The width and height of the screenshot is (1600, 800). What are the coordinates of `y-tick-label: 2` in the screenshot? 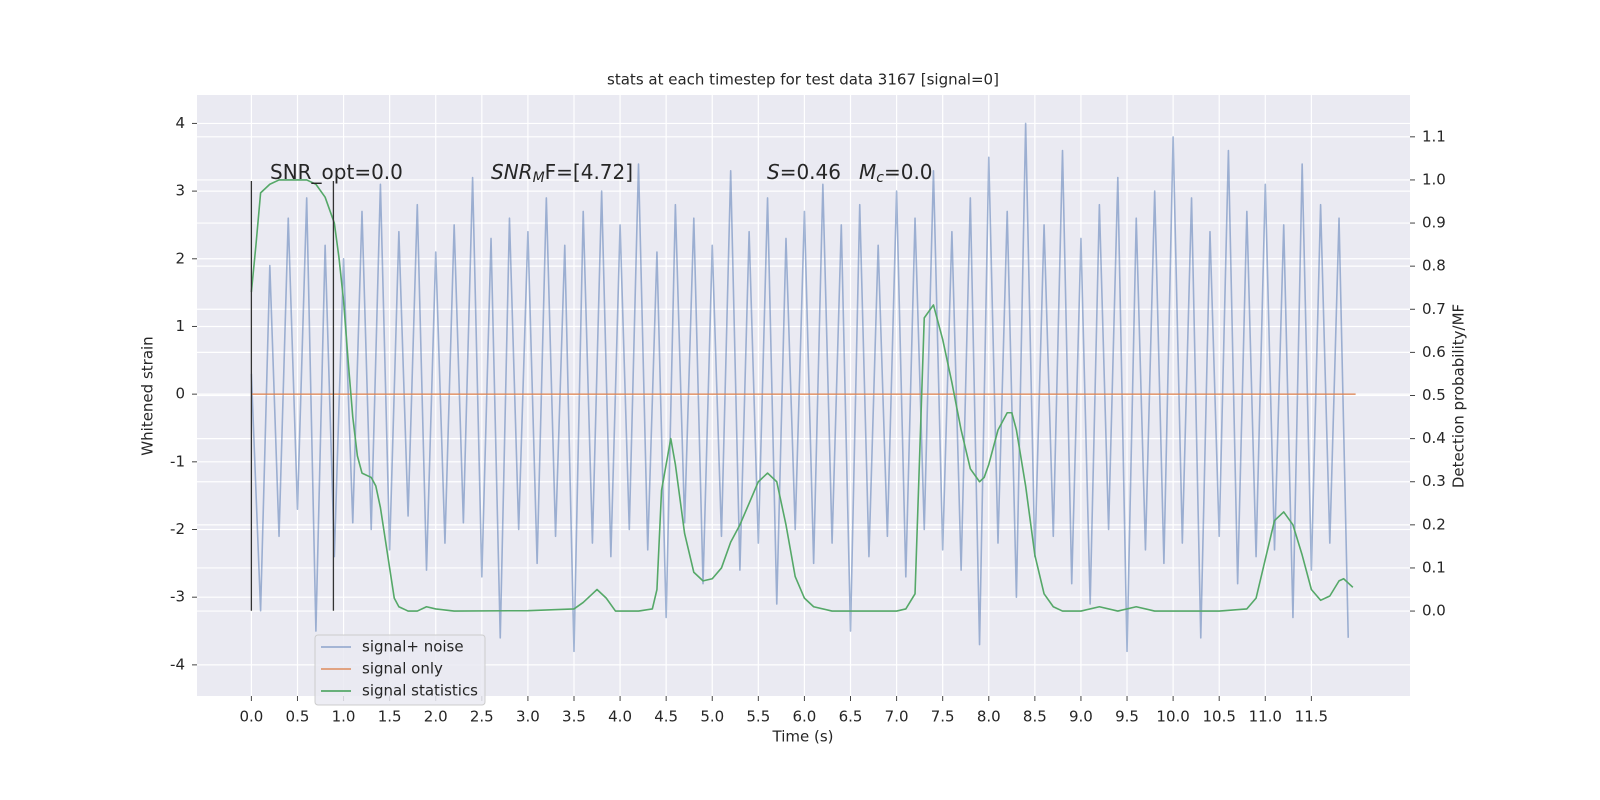 It's located at (180, 258).